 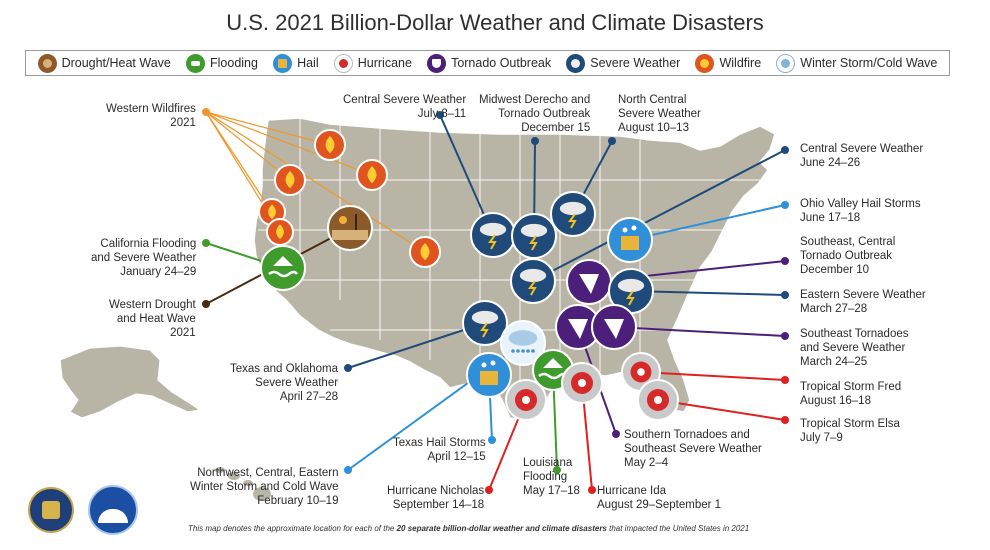 I want to click on legend-label: Drought/Heat Wave, so click(x=116, y=63).